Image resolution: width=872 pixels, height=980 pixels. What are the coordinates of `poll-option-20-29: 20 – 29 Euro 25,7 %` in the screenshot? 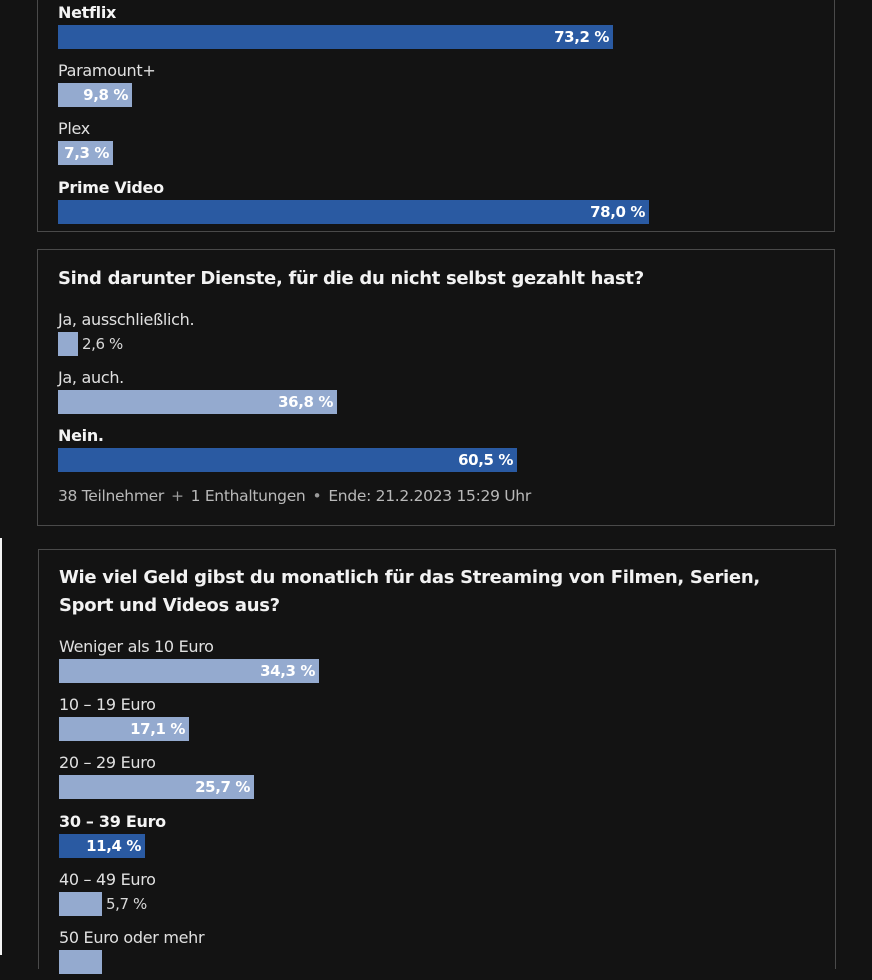 It's located at (438, 779).